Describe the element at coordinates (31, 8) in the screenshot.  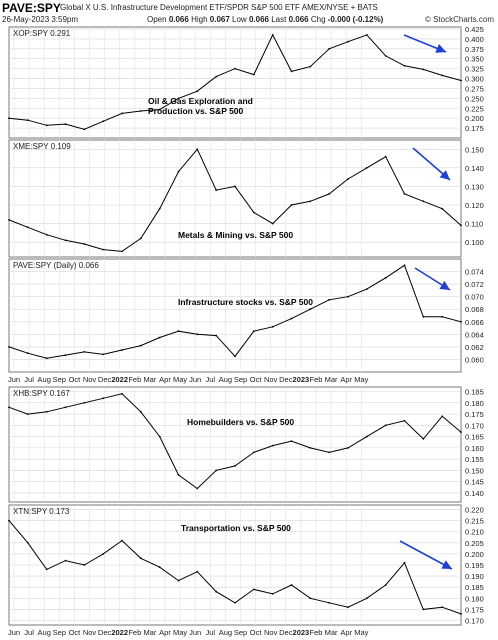
I see `symbol-title: PAVE:SPY` at that location.